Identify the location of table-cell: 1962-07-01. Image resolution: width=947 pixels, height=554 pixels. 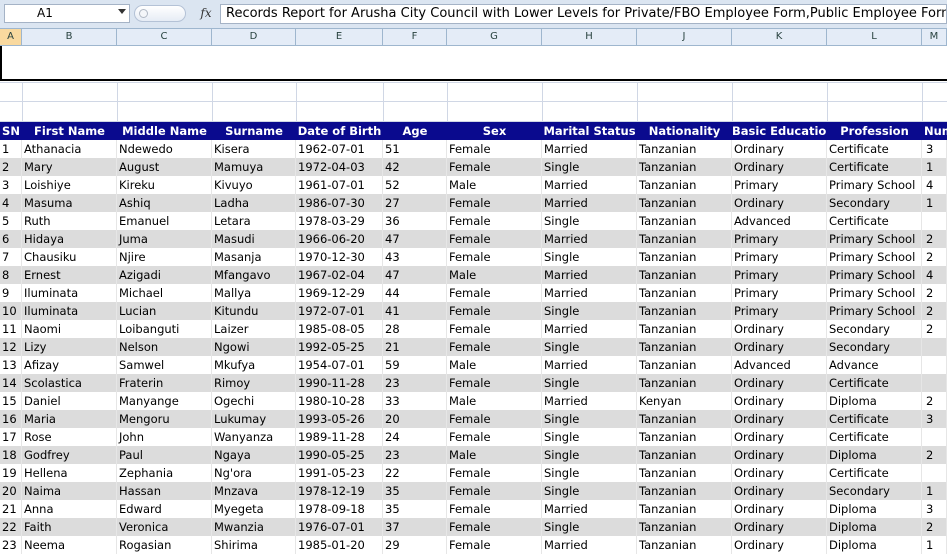
(339, 149).